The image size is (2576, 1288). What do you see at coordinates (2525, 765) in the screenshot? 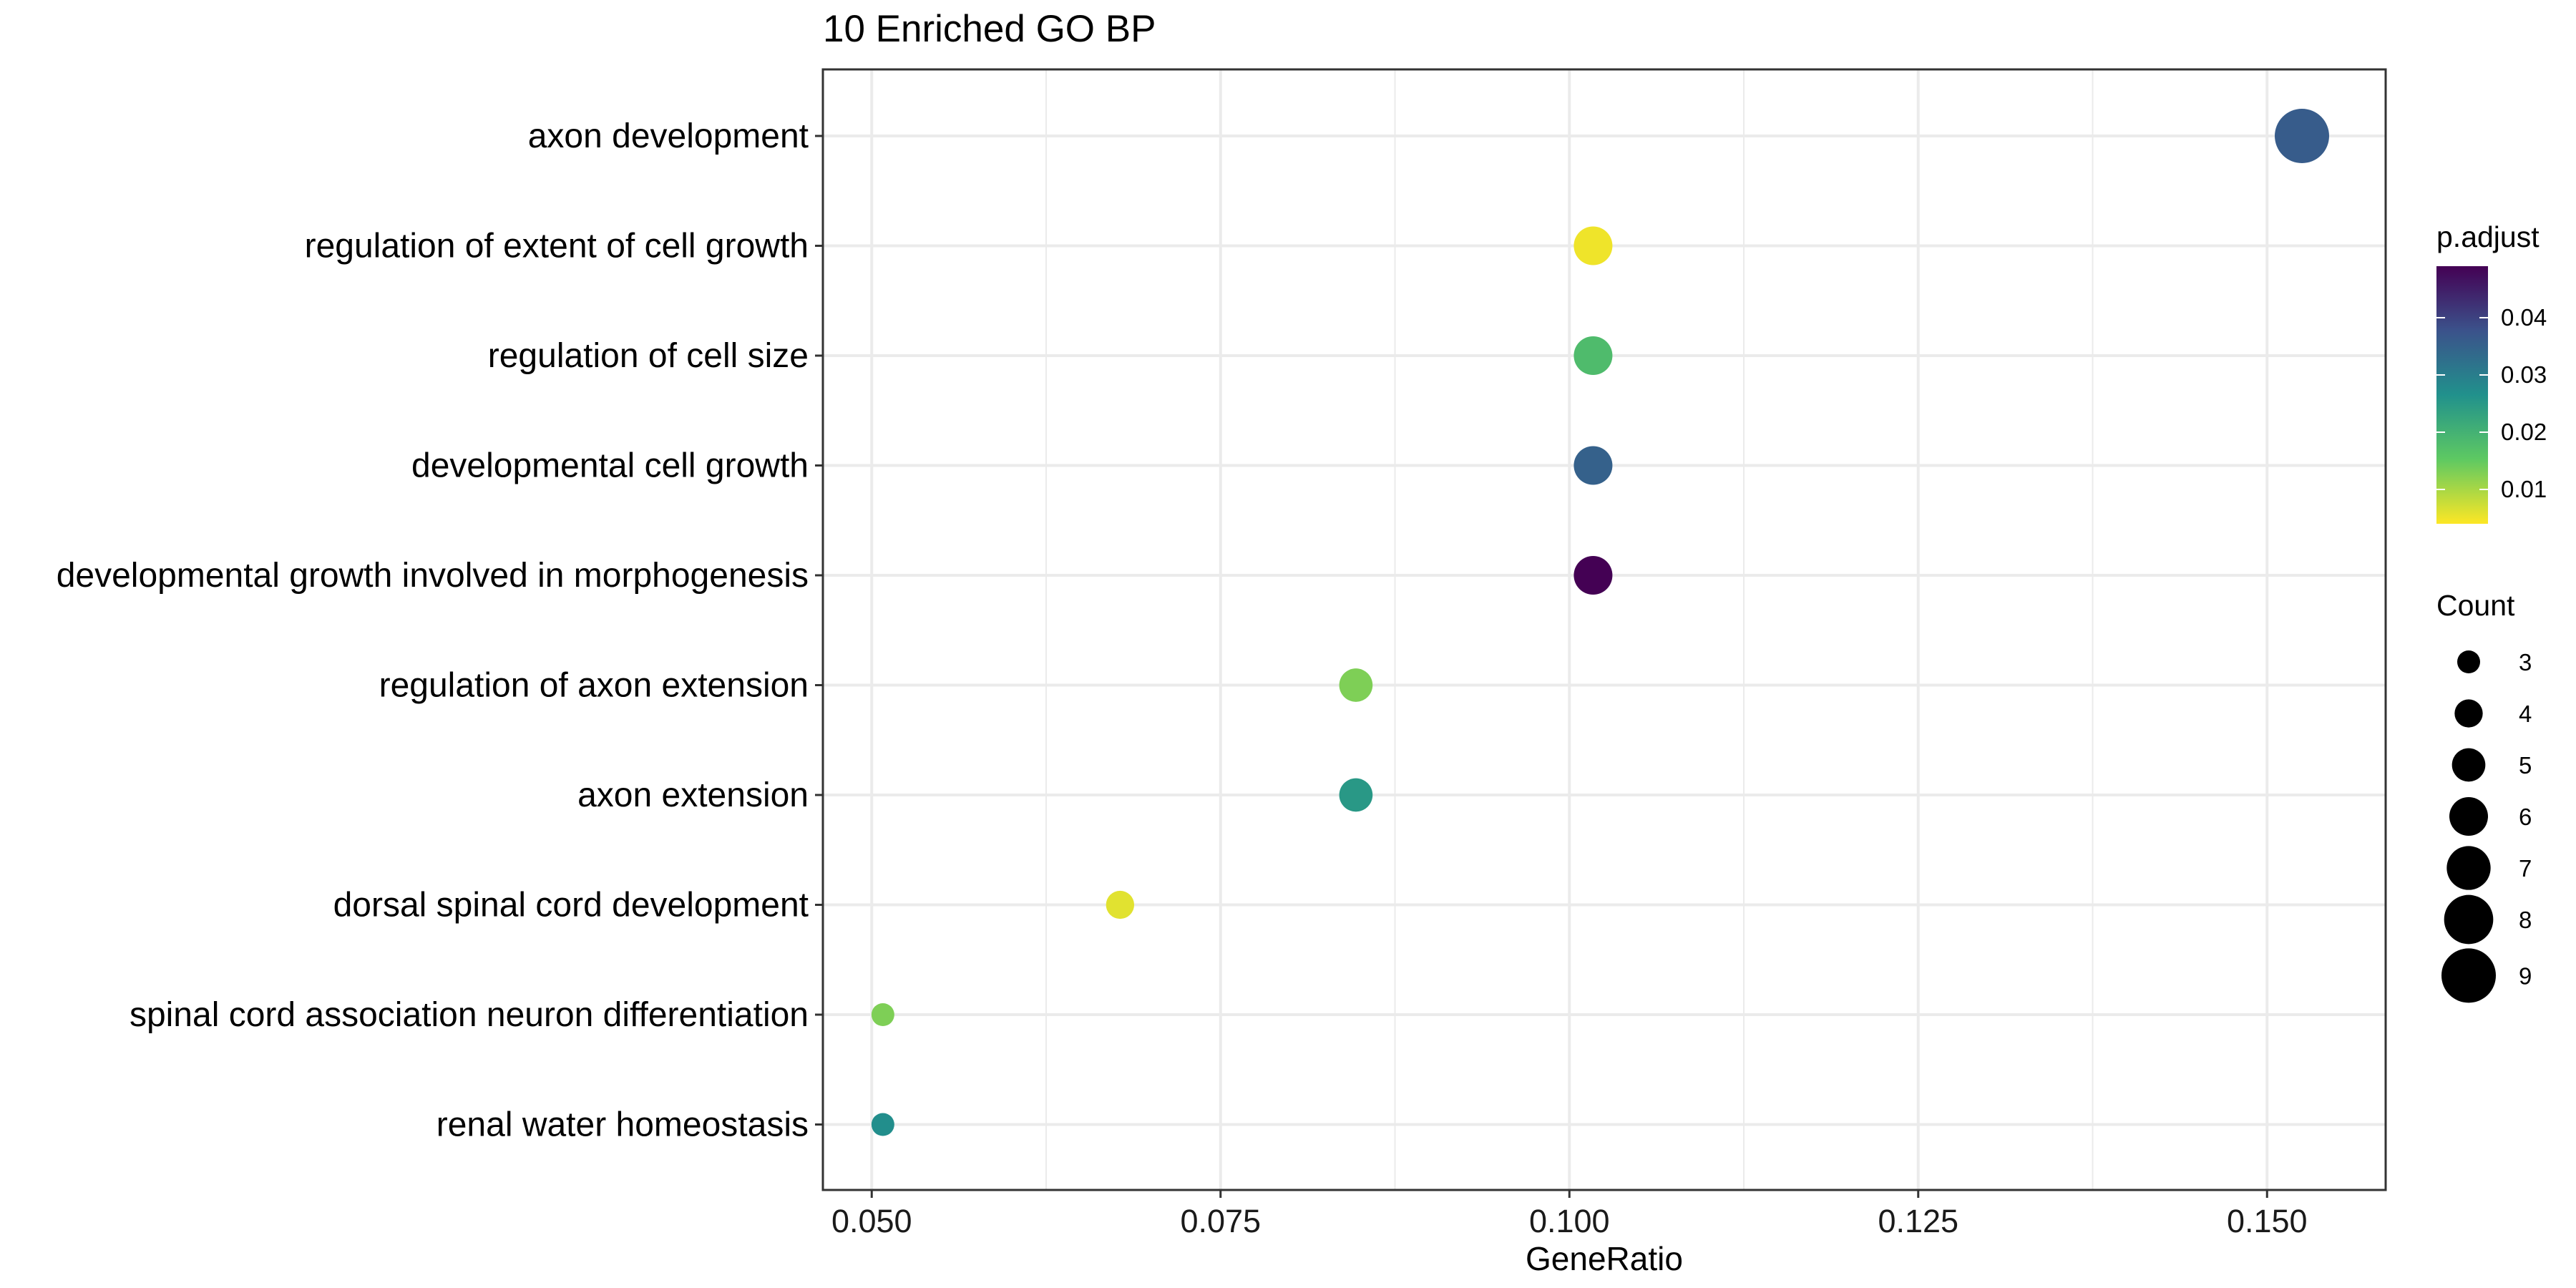
I see `size-legend-label: 5` at bounding box center [2525, 765].